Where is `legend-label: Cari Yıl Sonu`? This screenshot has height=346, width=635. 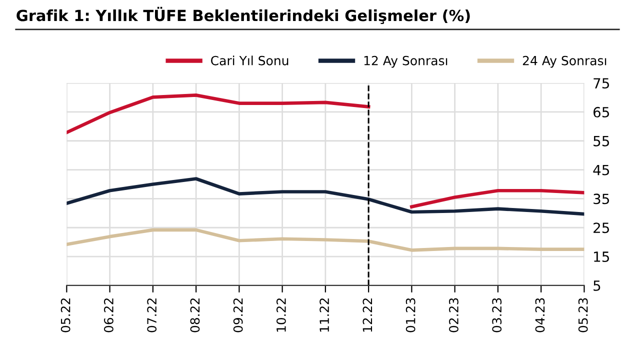 legend-label: Cari Yıl Sonu is located at coordinates (249, 61).